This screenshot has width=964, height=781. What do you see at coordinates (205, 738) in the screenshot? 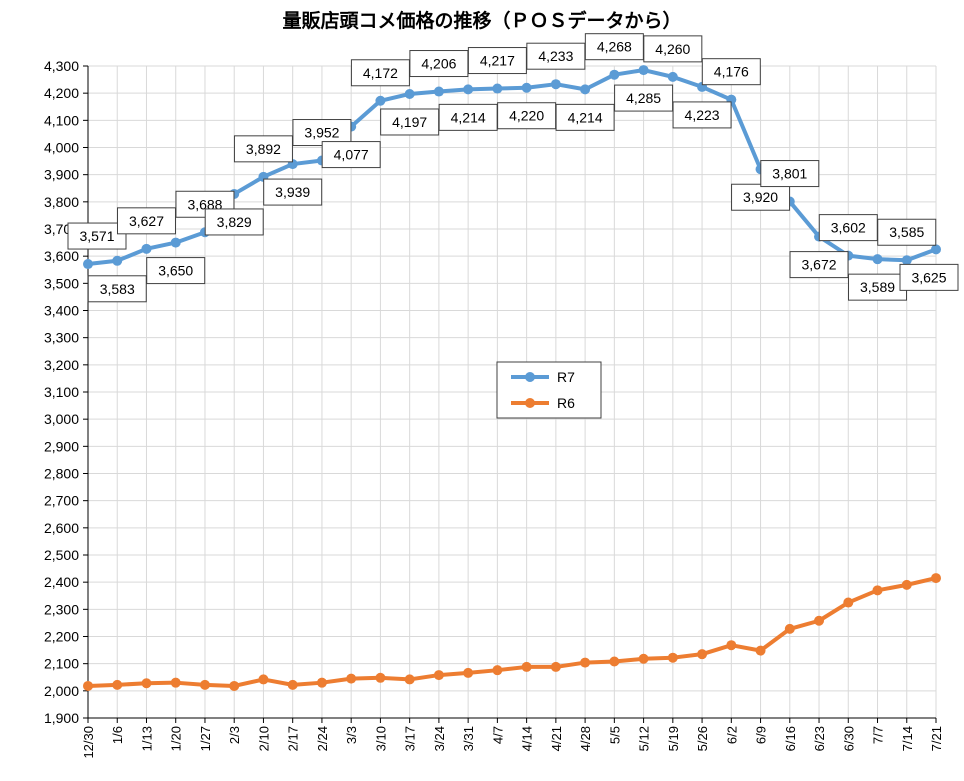
I see `x-tick-label: 1/27` at bounding box center [205, 738].